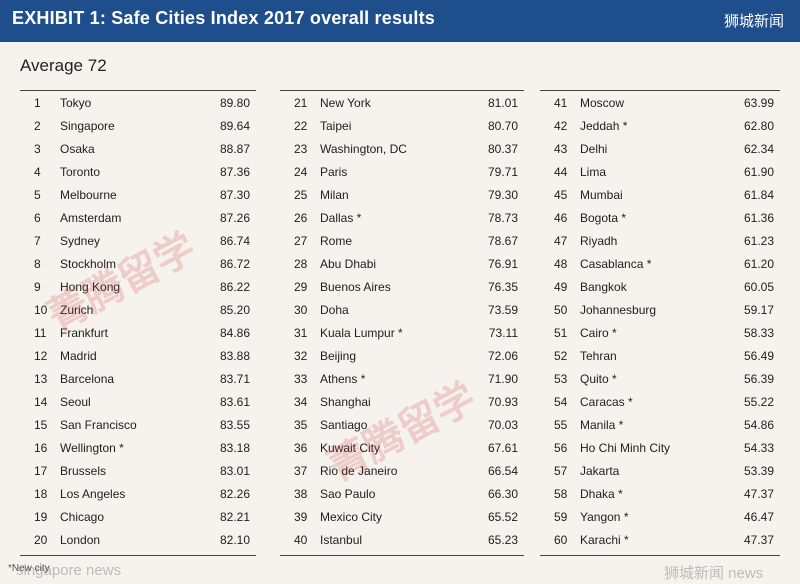 Image resolution: width=800 pixels, height=584 pixels. What do you see at coordinates (138, 194) in the screenshot?
I see `ranking-row: 5 Melbourne 87.30` at bounding box center [138, 194].